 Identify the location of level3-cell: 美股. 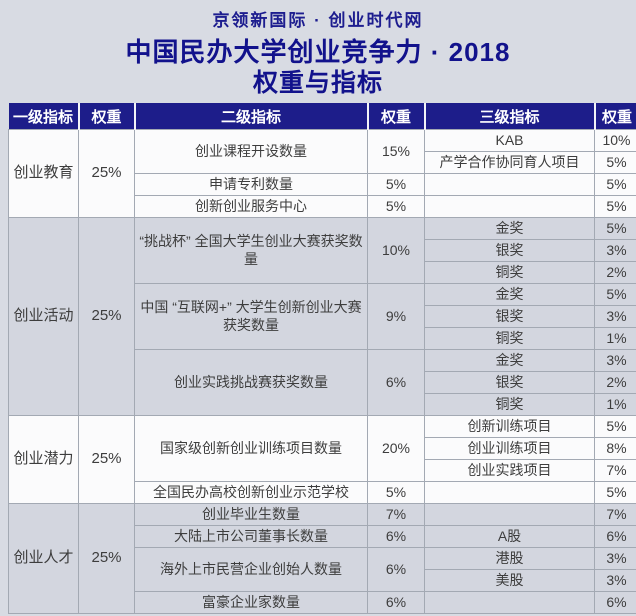
(509, 580).